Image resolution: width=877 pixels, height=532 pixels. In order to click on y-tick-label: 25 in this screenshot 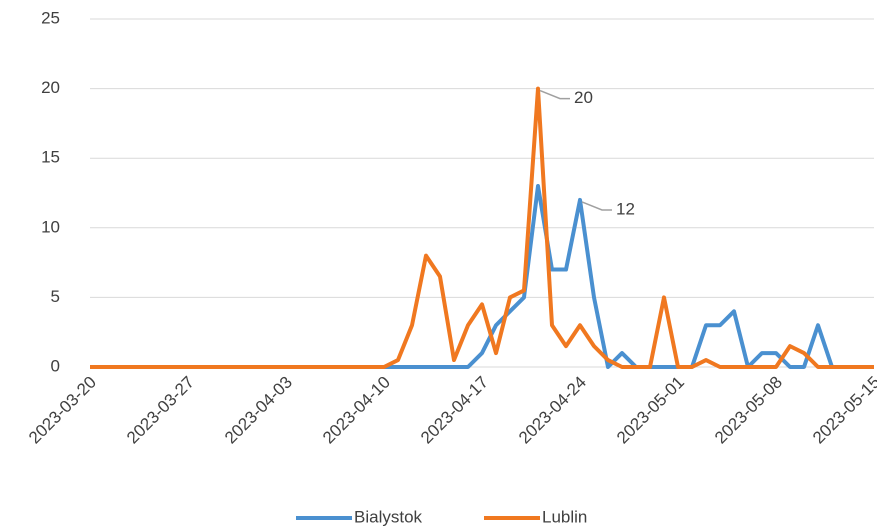, I will do `click(50, 17)`.